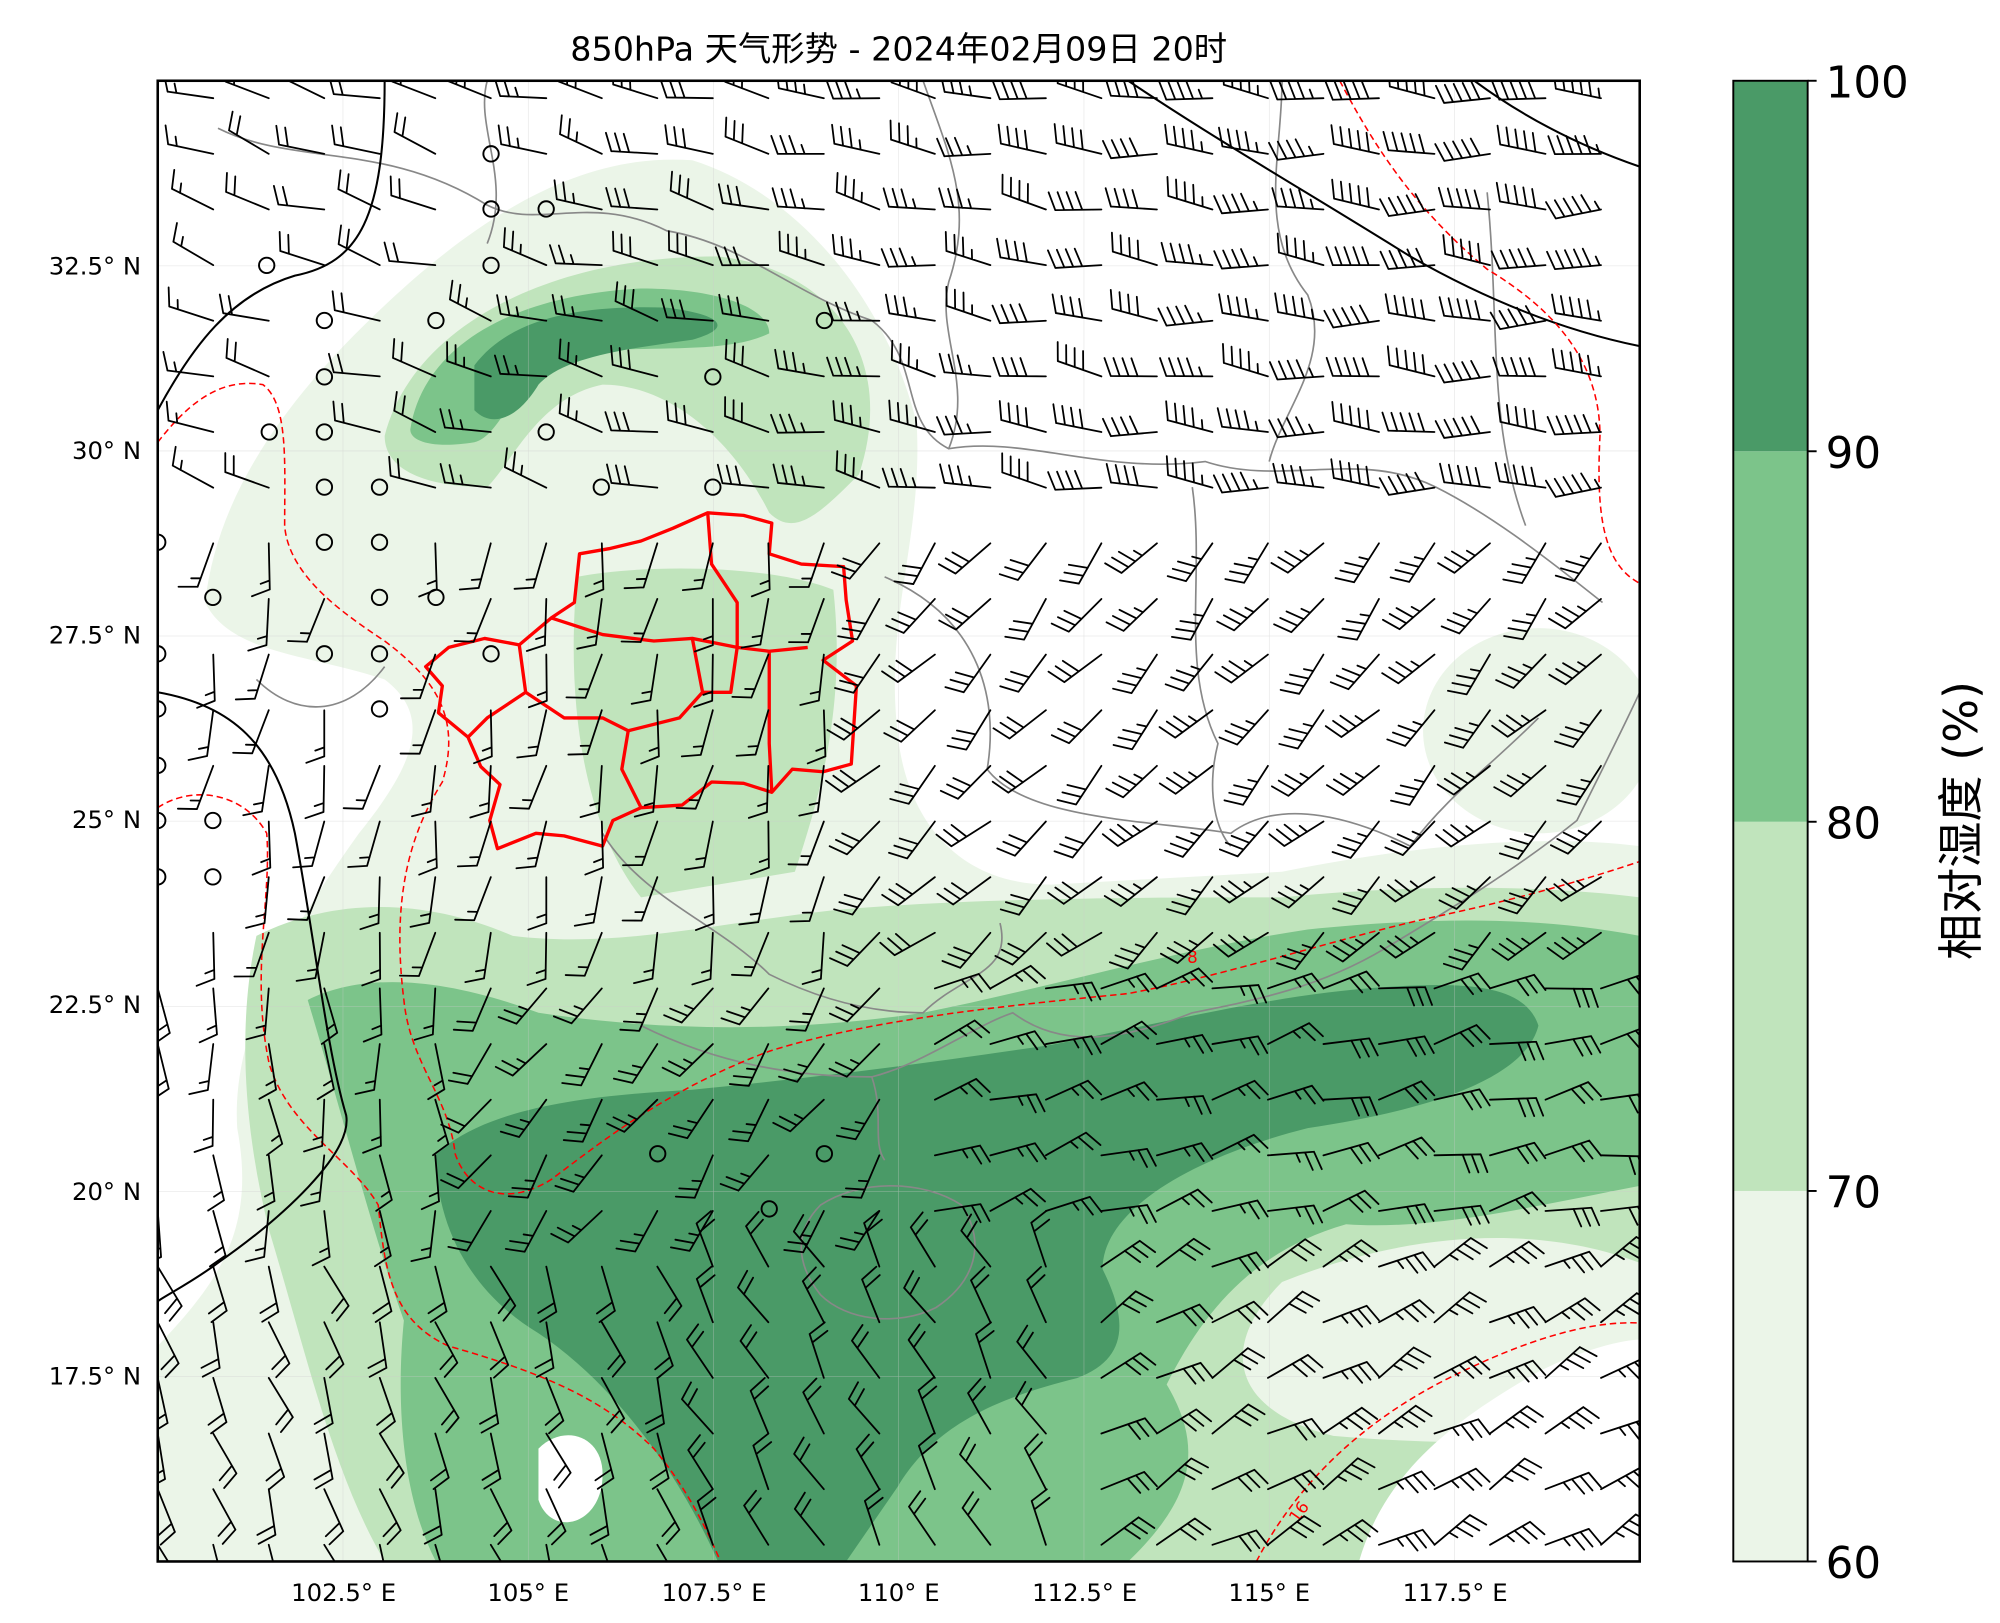 The width and height of the screenshot is (2000, 1623). I want to click on rh-low-southeast, so click(1499, 1450).